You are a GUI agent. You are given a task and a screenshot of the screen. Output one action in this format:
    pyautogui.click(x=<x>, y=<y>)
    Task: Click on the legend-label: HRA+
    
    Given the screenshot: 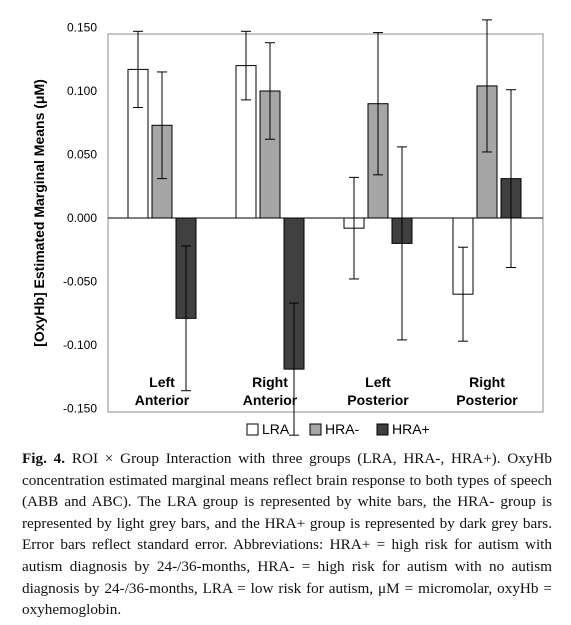 What is the action you would take?
    pyautogui.click(x=411, y=429)
    